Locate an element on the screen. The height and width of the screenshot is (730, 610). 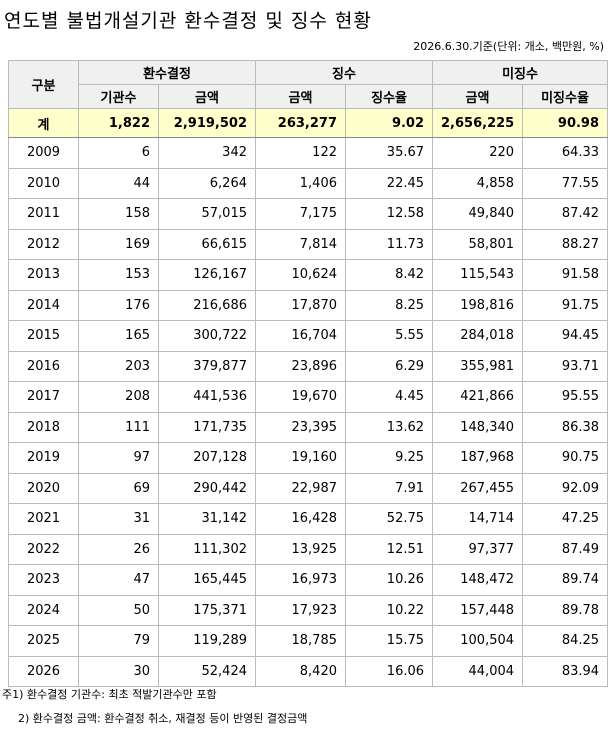
cell: 220 is located at coordinates (478, 153).